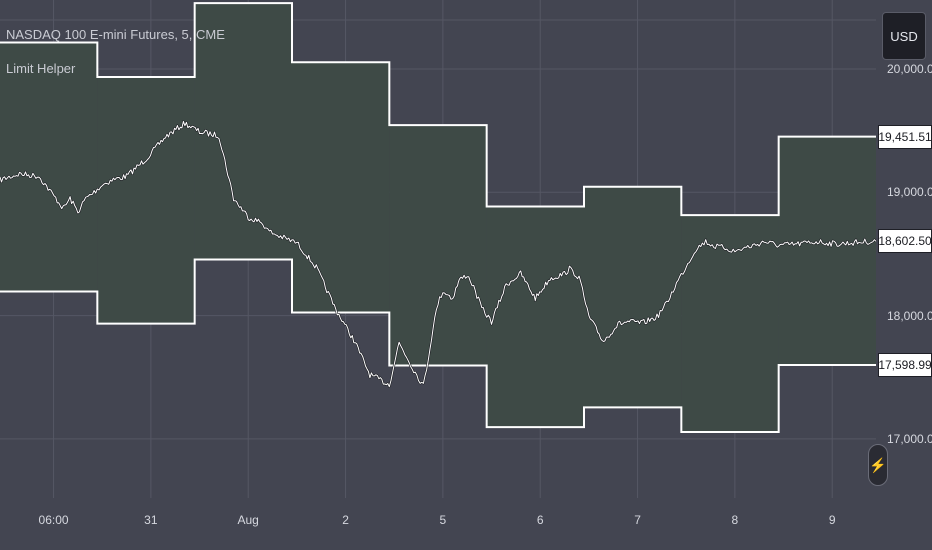 The image size is (932, 550). What do you see at coordinates (909, 69) in the screenshot?
I see `y-tick-label: 20,000.00` at bounding box center [909, 69].